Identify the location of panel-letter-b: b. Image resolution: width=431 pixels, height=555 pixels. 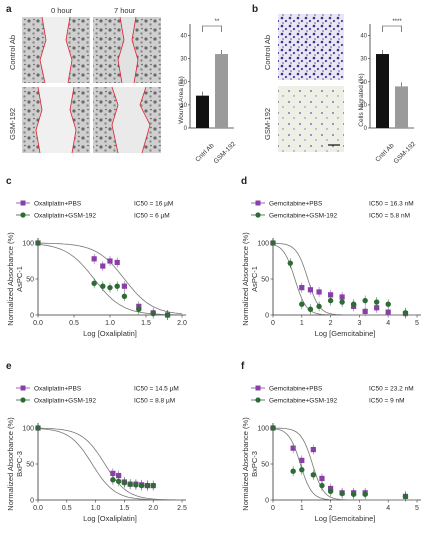
(255, 9).